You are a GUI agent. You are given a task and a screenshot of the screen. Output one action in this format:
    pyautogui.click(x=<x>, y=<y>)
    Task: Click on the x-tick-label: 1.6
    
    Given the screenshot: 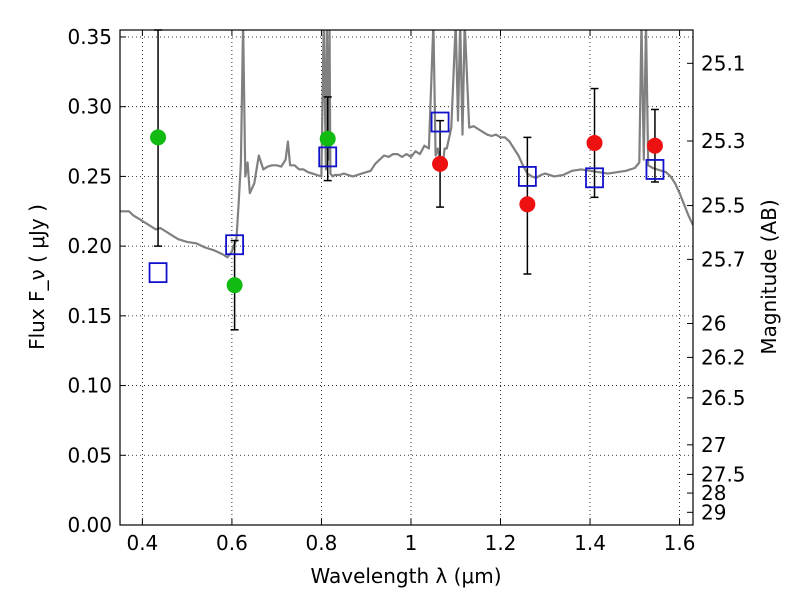 What is the action you would take?
    pyautogui.click(x=680, y=543)
    